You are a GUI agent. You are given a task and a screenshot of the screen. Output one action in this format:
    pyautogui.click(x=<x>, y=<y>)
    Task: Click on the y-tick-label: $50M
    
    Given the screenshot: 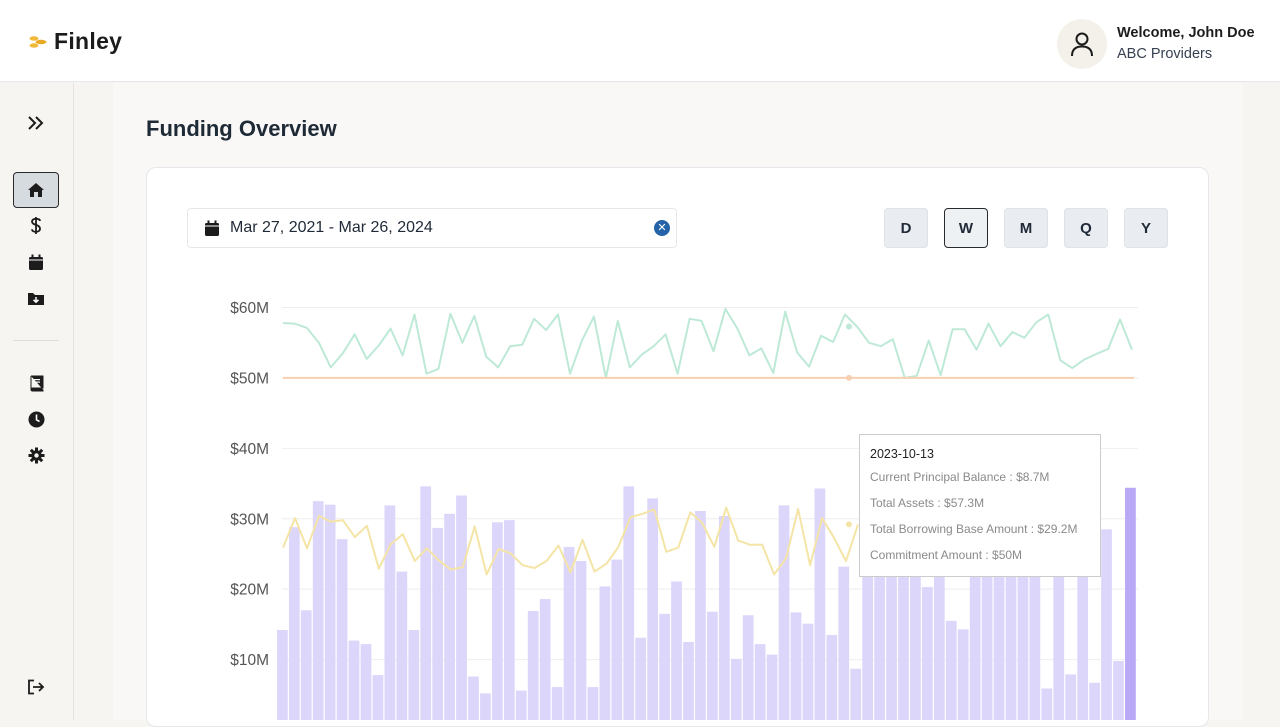 What is the action you would take?
    pyautogui.click(x=249, y=378)
    